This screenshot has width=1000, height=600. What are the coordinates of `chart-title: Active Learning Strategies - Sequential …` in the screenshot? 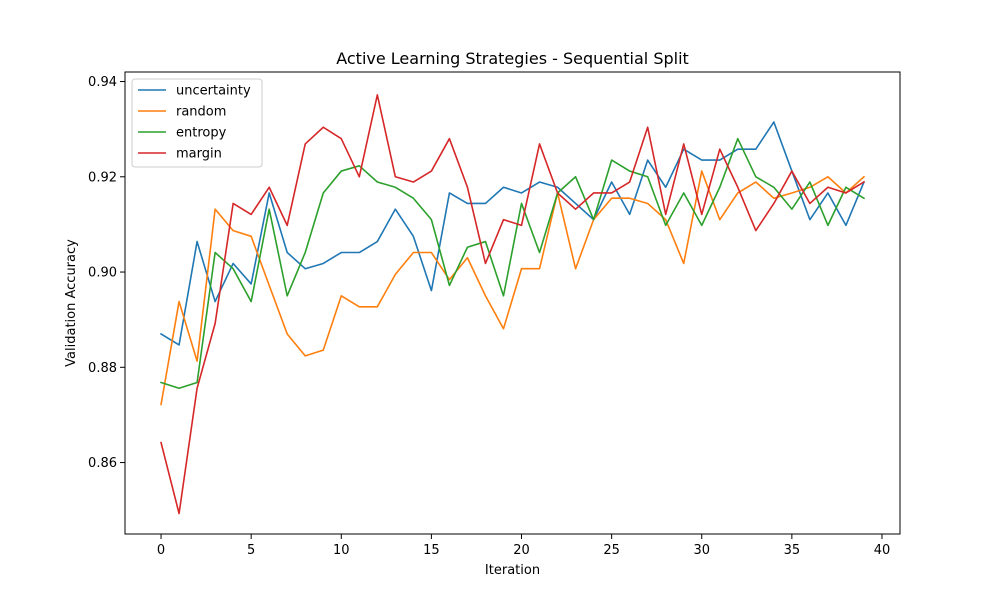 It's located at (512, 58).